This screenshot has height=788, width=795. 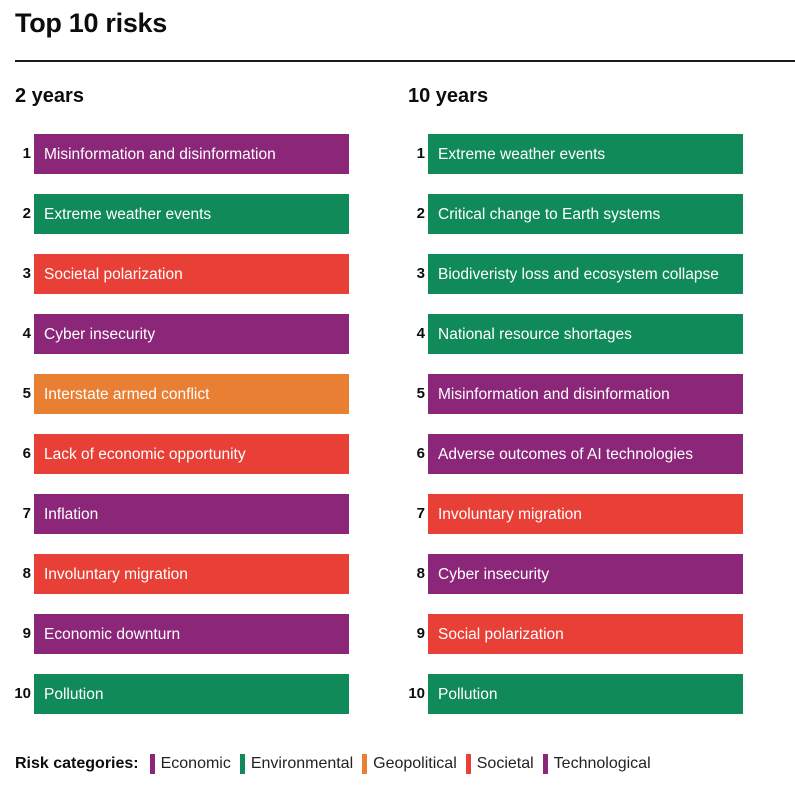 I want to click on legend-item-environmental: Environmental, so click(x=296, y=764).